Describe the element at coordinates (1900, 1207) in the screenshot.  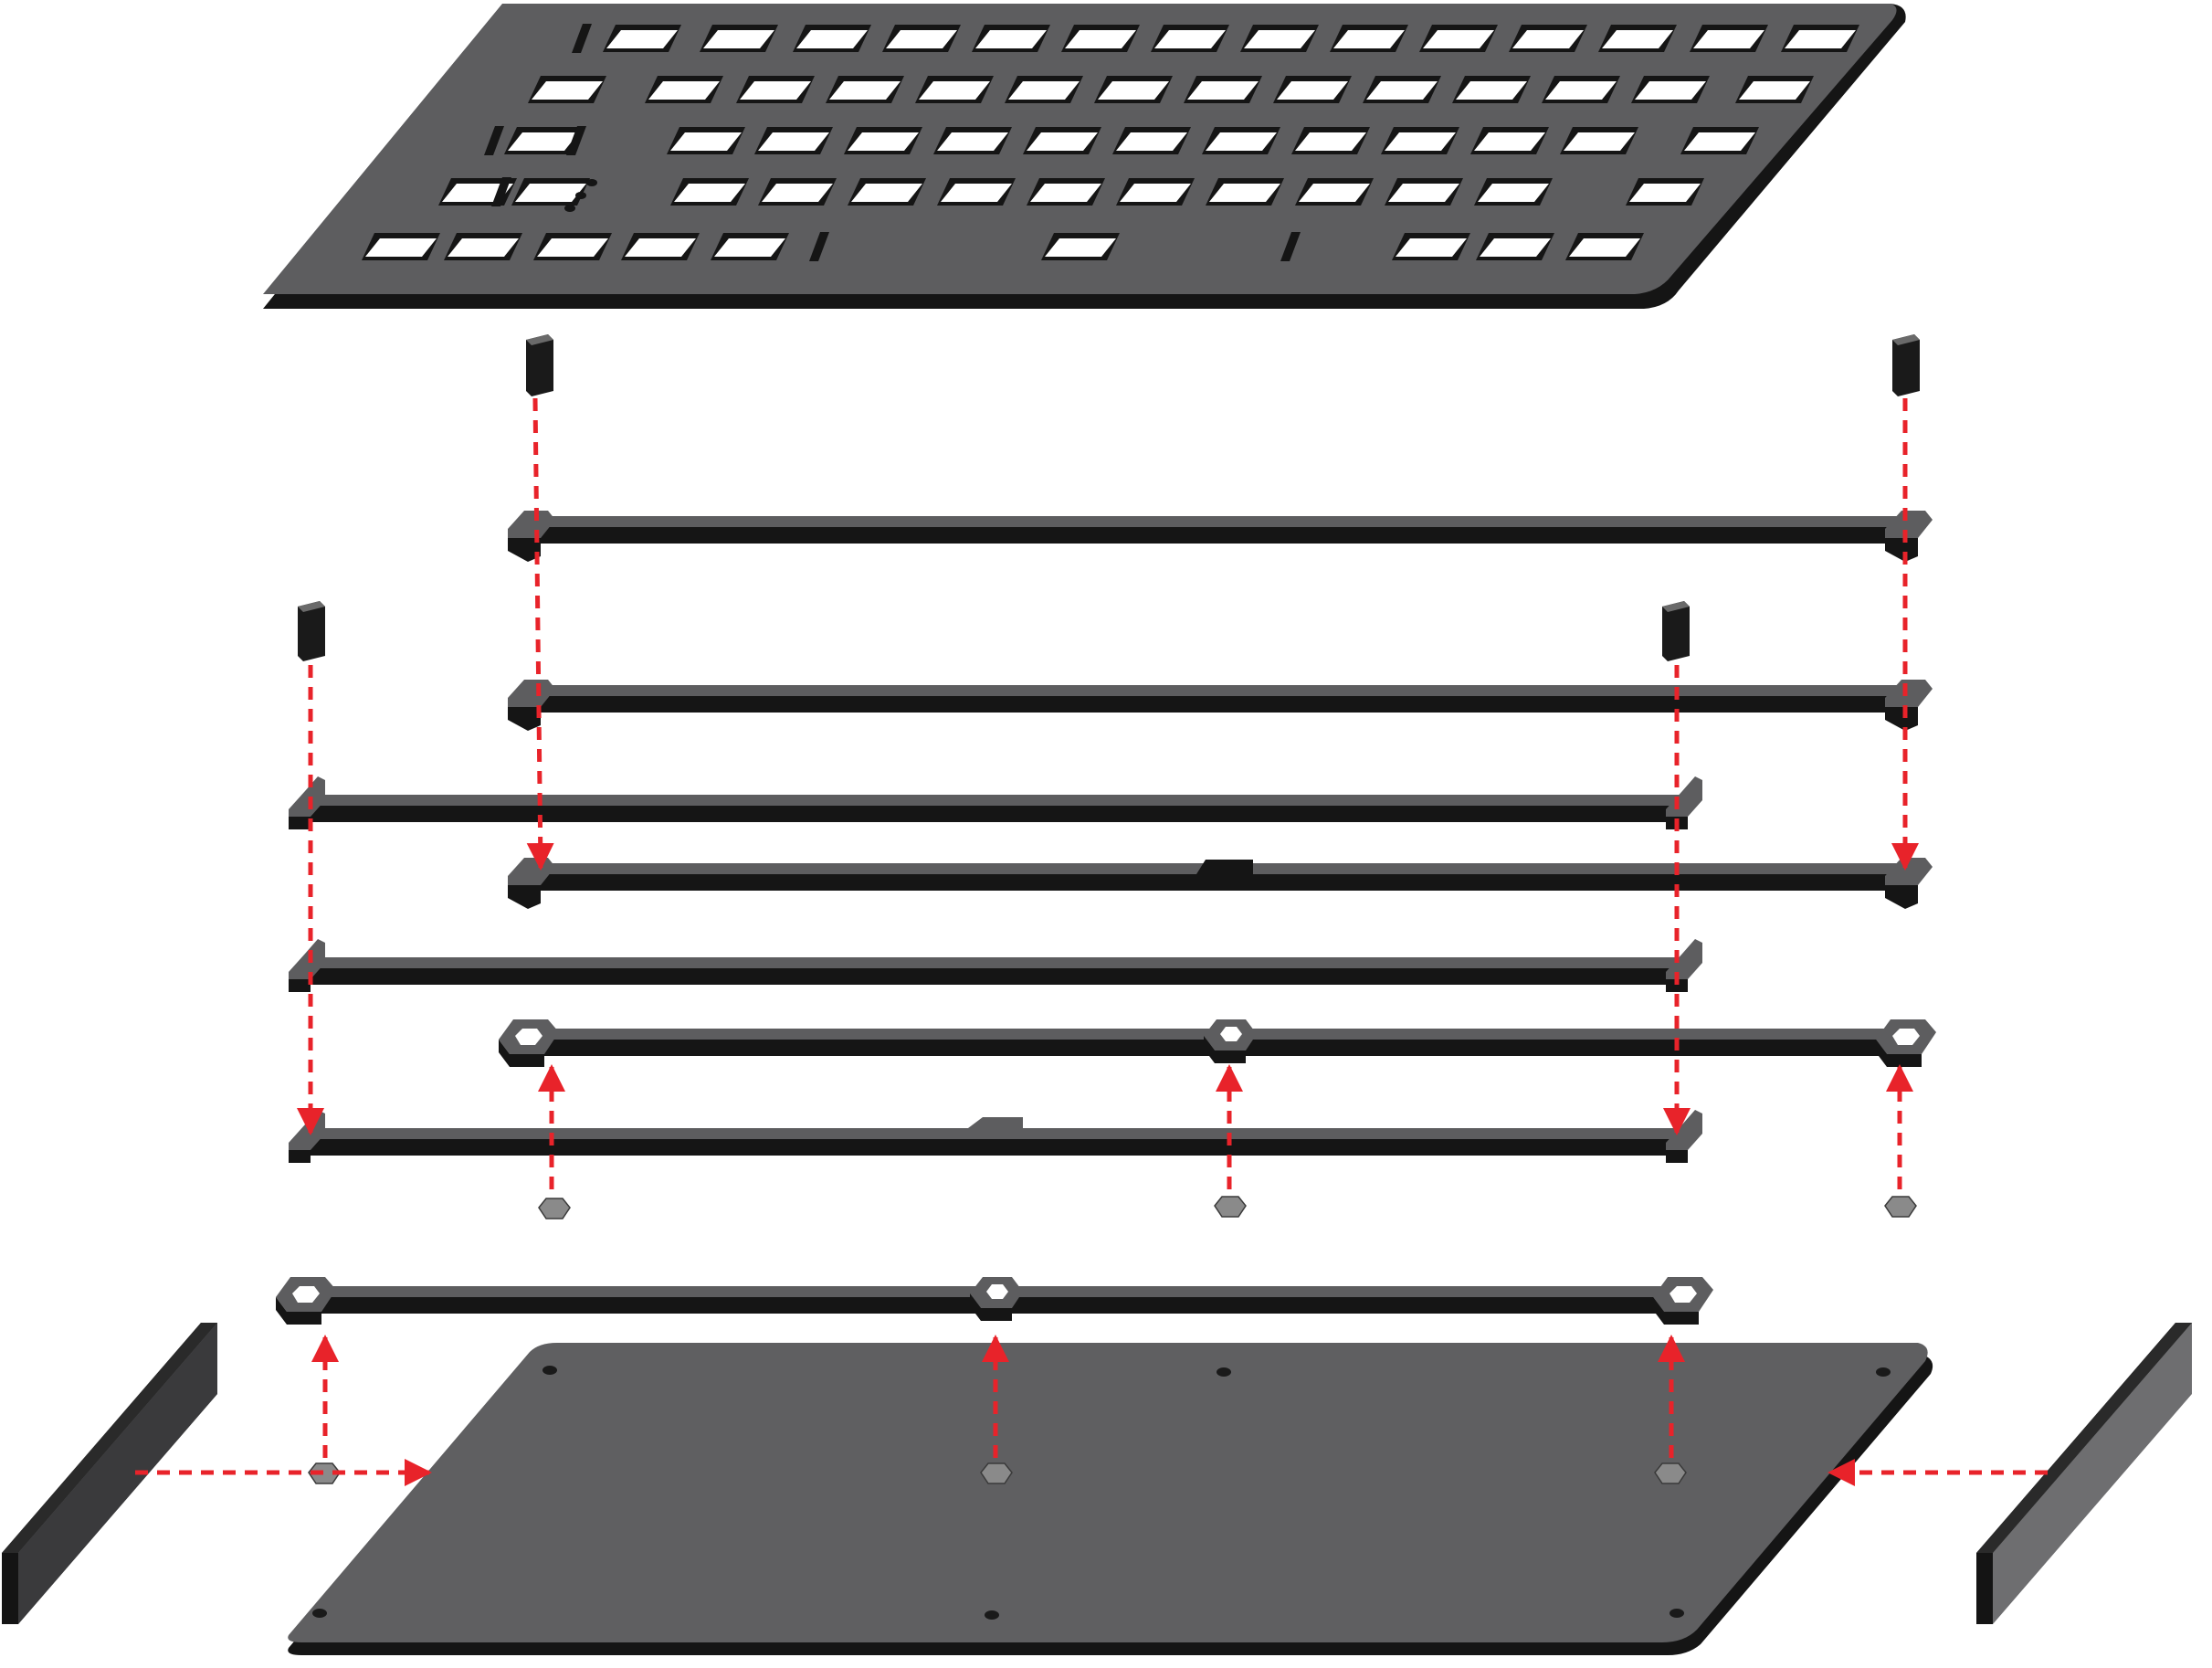
I see `nut-row-1-c` at that location.